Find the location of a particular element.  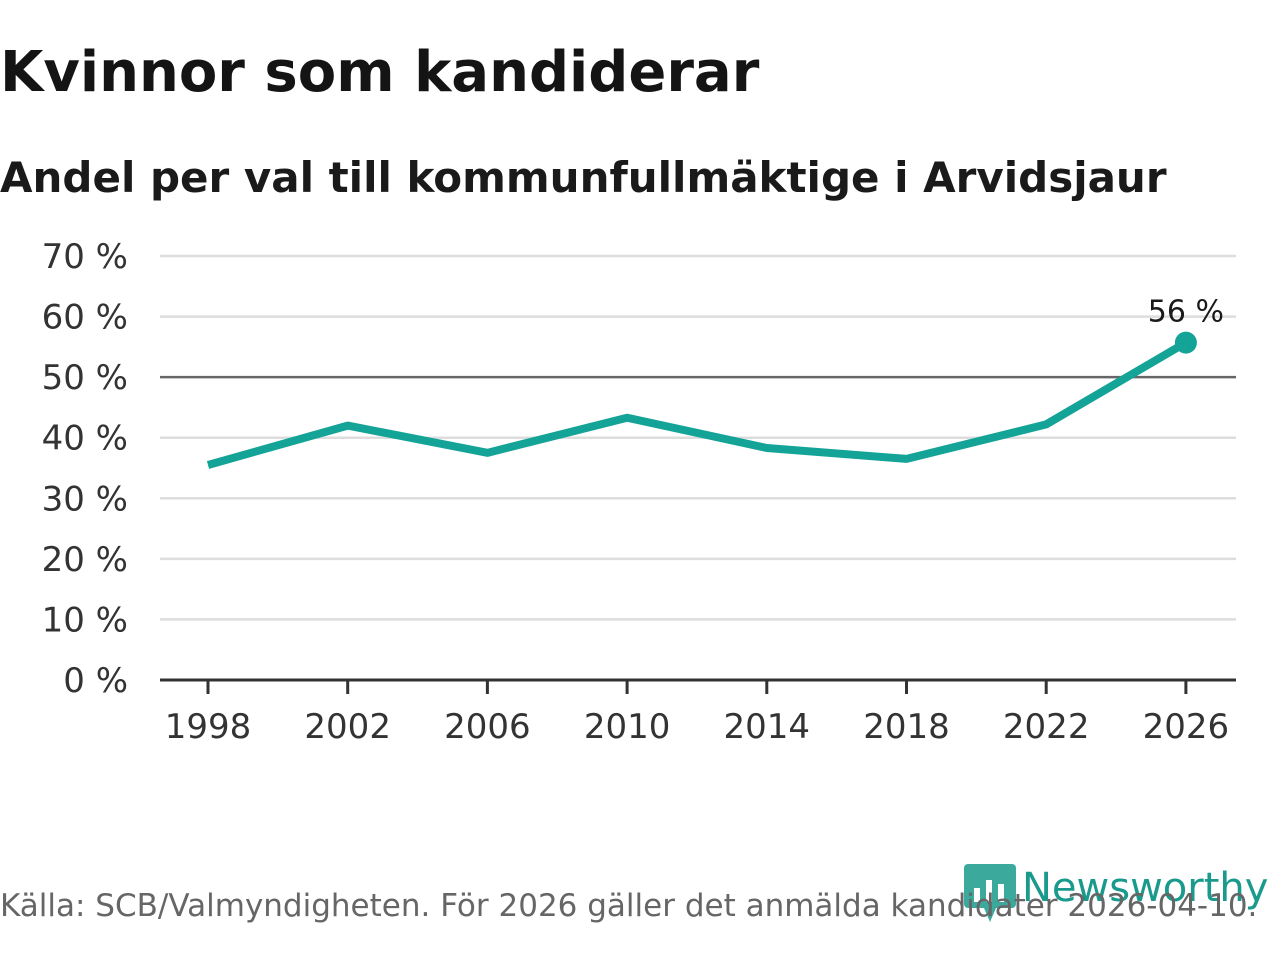

x-tick-label-2022: 2022 is located at coordinates (1046, 727).